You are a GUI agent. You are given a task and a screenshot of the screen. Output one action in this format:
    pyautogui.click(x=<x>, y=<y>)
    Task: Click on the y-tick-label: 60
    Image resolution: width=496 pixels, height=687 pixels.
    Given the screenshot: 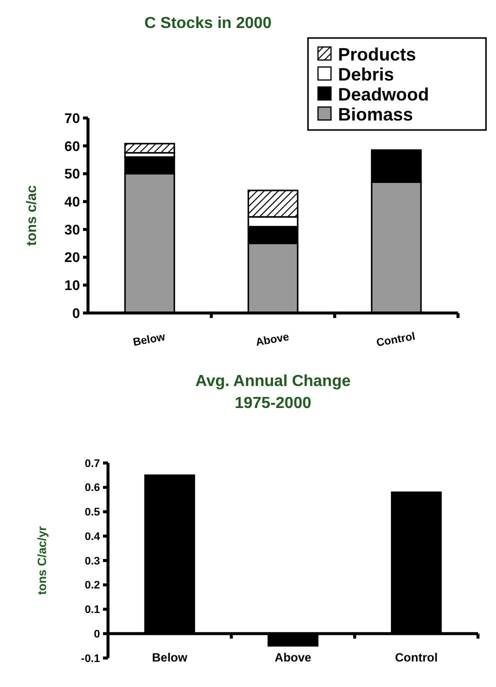 What is the action you would take?
    pyautogui.click(x=72, y=146)
    